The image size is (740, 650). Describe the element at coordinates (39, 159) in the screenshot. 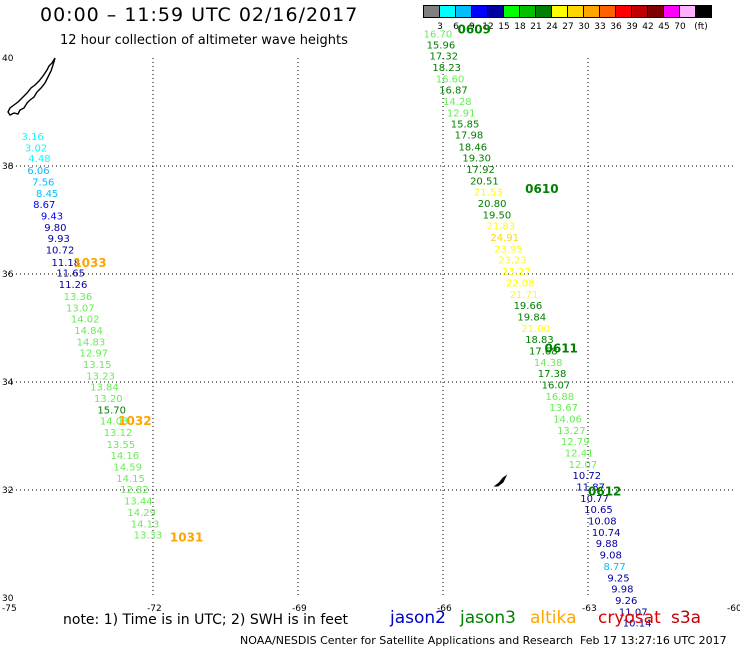

I see `wave-height-value: 4.48` at that location.